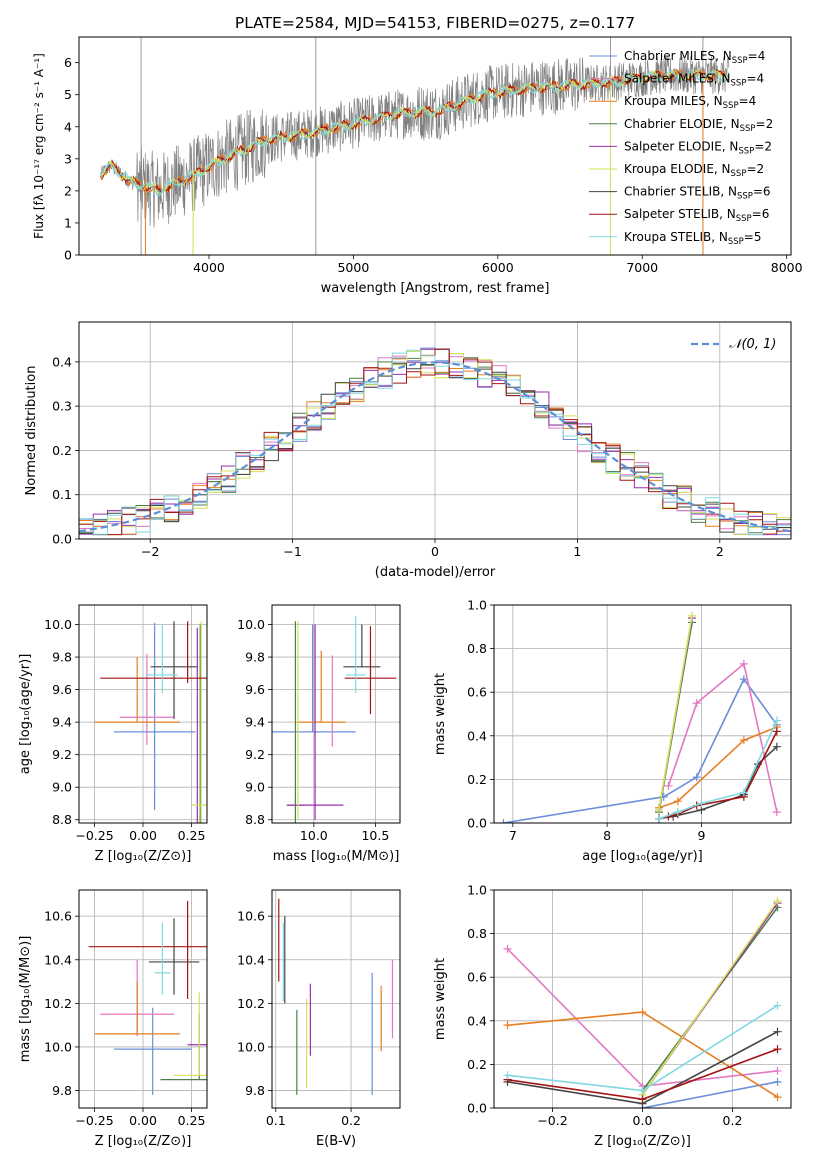  I want to click on x-tick-label: −0.2, so click(552, 1120).